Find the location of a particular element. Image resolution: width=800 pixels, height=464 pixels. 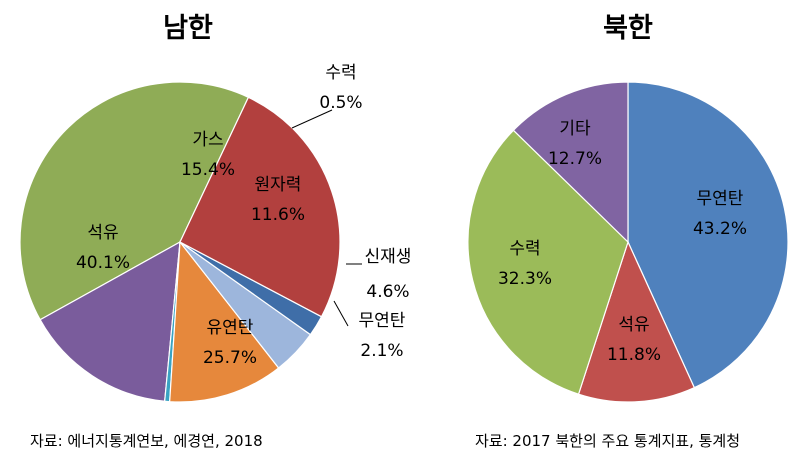

south-chart-title: 남한 is located at coordinates (188, 28).